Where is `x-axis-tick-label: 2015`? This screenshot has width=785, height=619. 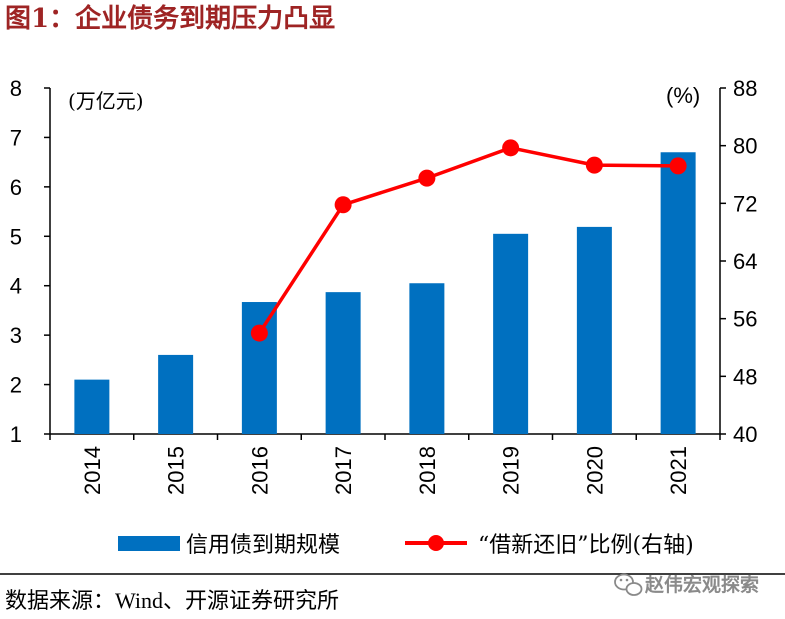 x-axis-tick-label: 2015 is located at coordinates (176, 470).